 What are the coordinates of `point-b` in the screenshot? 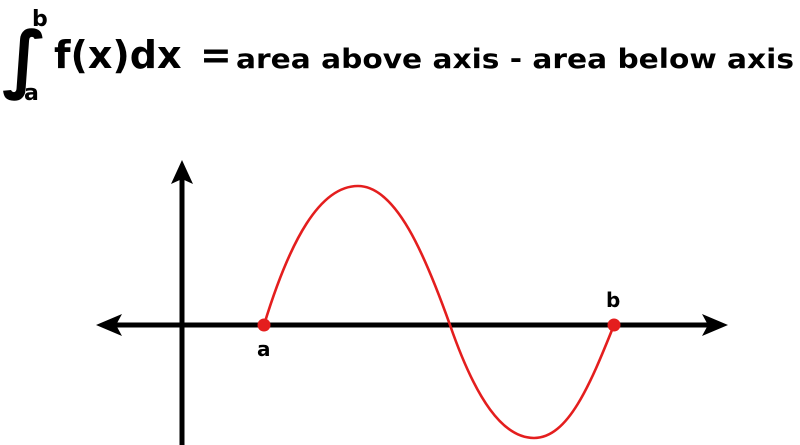 It's located at (614, 325).